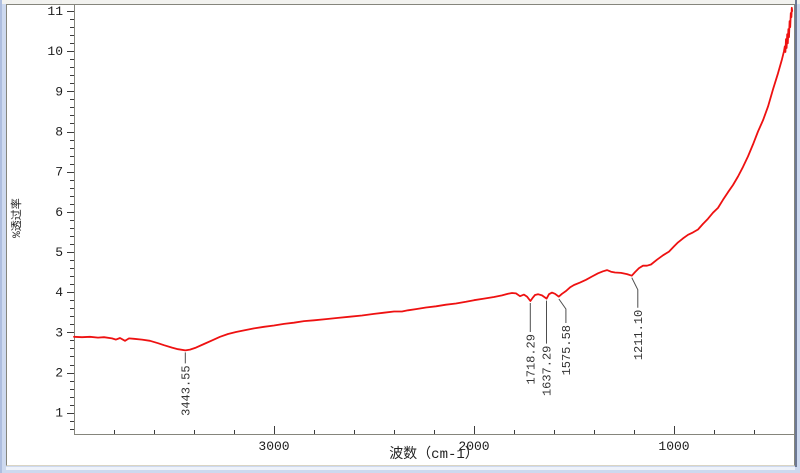  I want to click on y-tick-label: 4, so click(59, 292).